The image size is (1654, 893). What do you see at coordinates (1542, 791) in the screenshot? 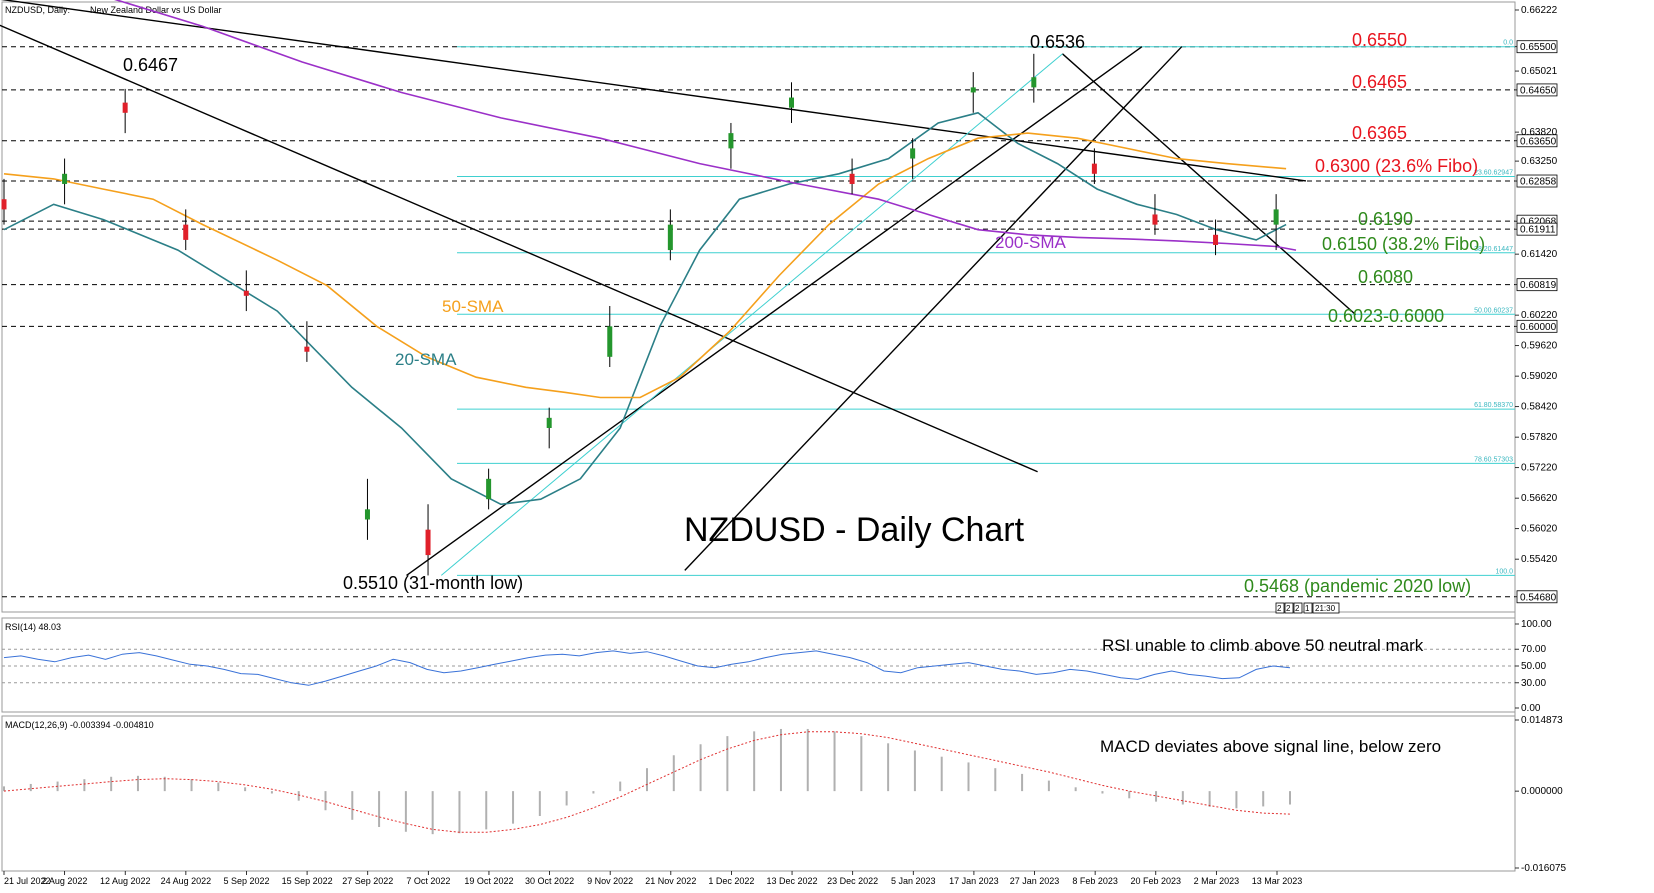
I see `macd-tick-label: 0.000000` at bounding box center [1542, 791].